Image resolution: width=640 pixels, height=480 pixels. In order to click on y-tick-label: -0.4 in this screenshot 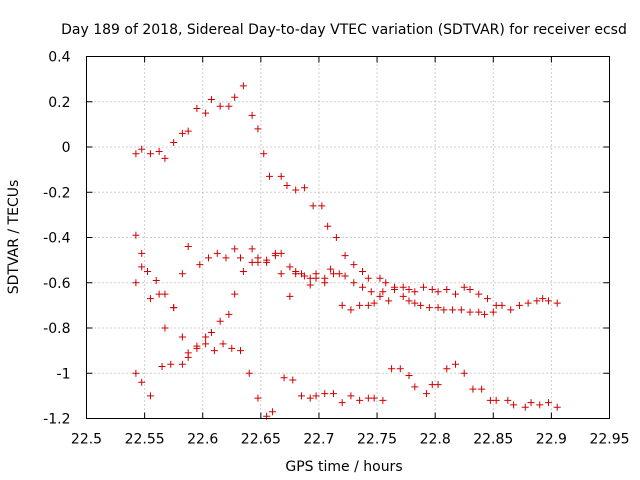, I will do `click(56, 239)`.